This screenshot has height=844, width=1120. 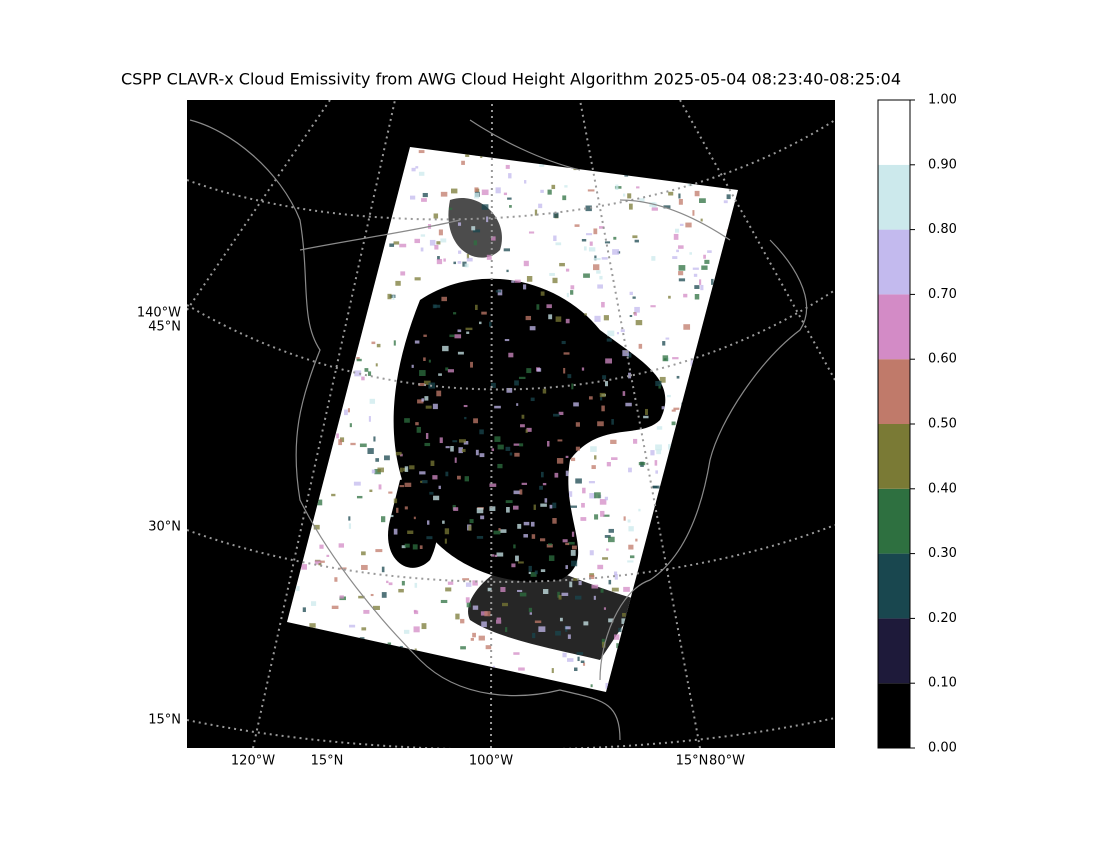 What do you see at coordinates (942, 359) in the screenshot?
I see `colorbar-tick-label: 0.60` at bounding box center [942, 359].